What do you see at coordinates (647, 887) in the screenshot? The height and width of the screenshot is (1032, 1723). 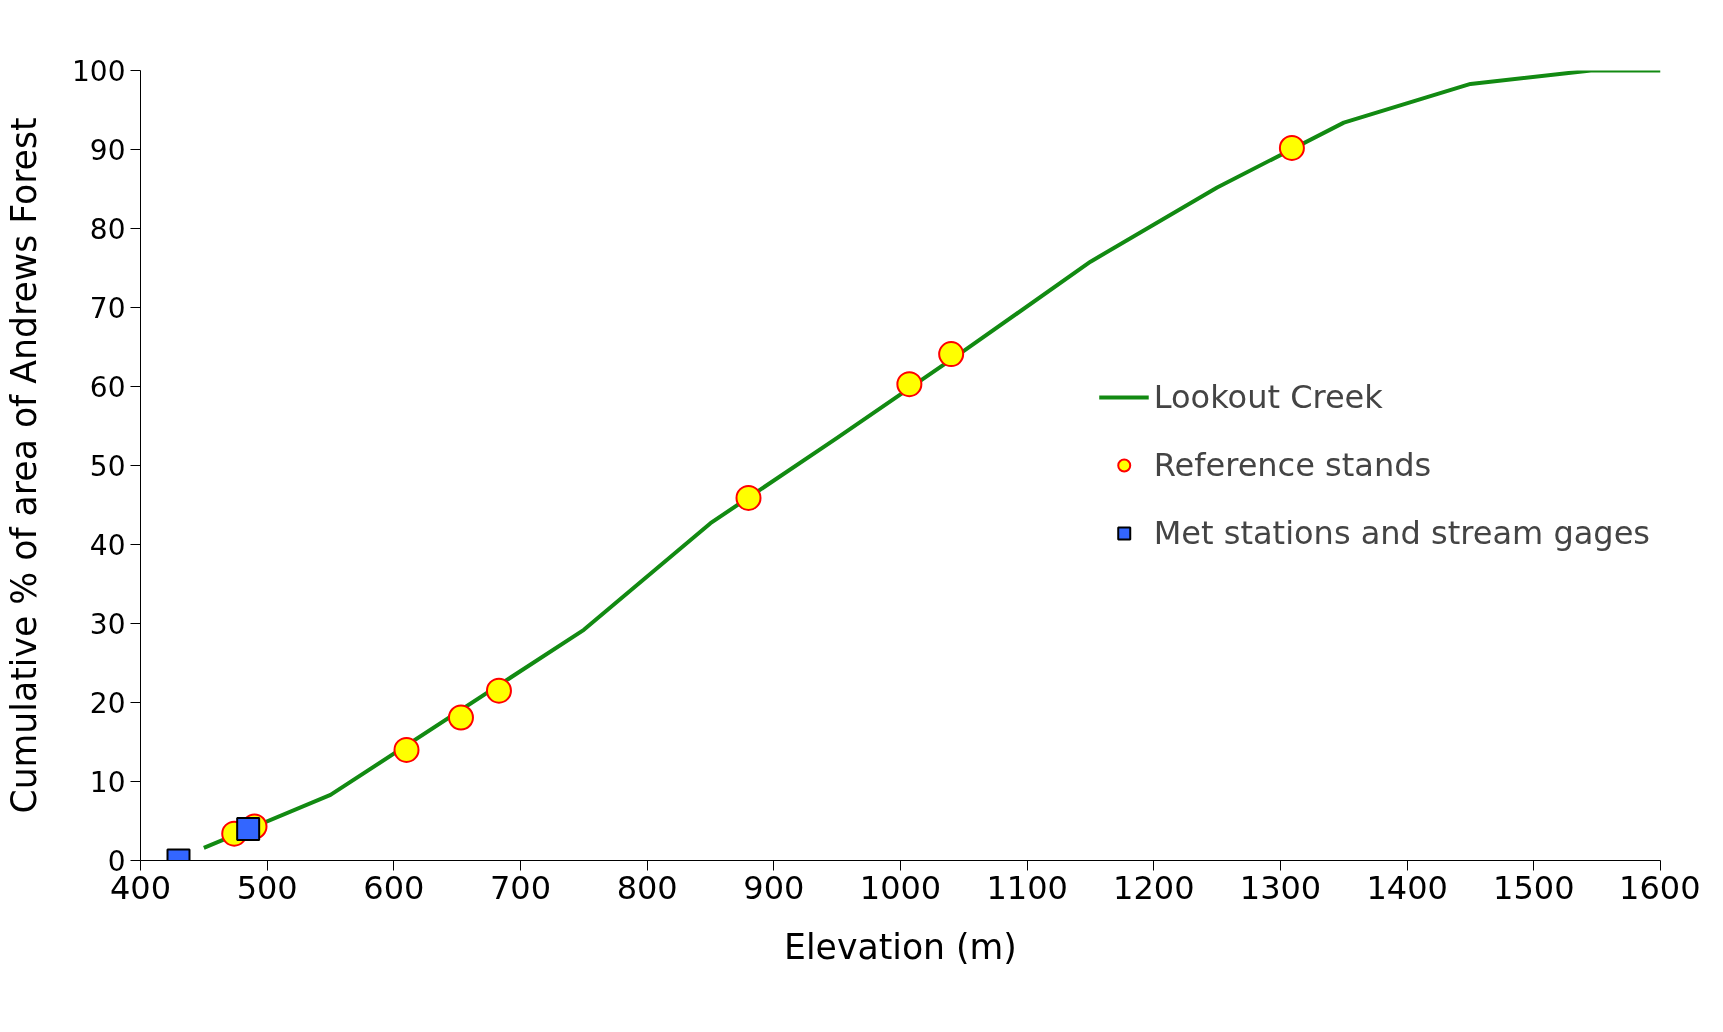 I see `x-tick-label: 800` at bounding box center [647, 887].